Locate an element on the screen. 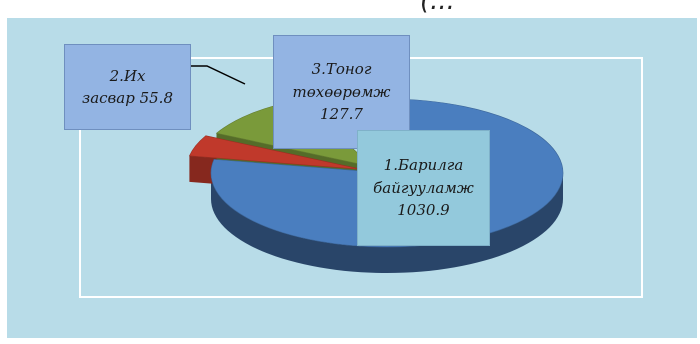 This screenshot has width=700, height=344. data-label-slice-1: 1.Барилга байгууламж 1030.9 is located at coordinates (423, 188).